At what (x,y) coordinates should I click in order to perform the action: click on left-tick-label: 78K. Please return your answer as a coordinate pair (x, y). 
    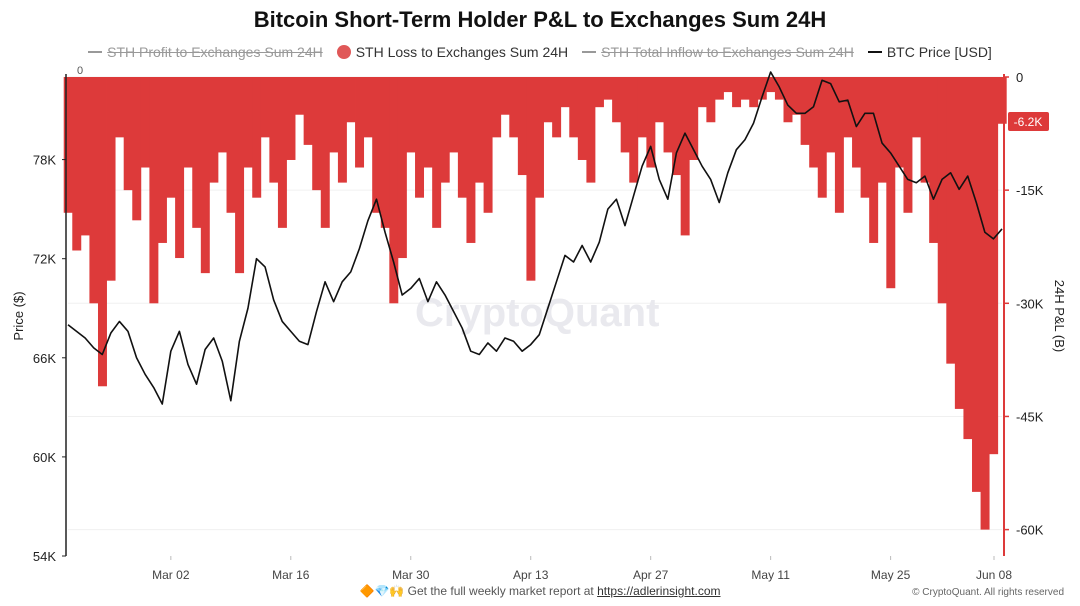
    Looking at the image, I should click on (44, 160).